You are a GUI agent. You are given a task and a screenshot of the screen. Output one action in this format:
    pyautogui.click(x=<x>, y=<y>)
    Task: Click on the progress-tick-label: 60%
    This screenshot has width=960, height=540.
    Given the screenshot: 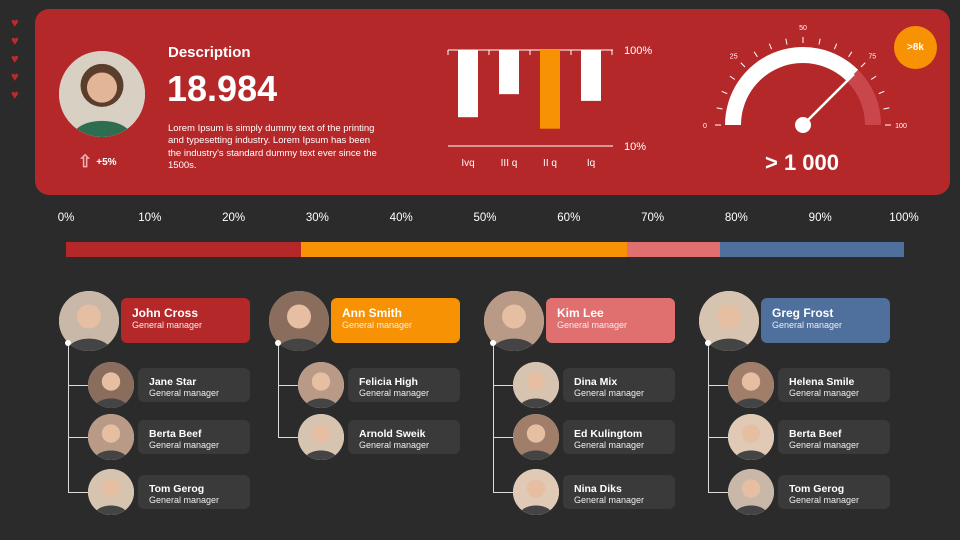 What is the action you would take?
    pyautogui.click(x=569, y=218)
    